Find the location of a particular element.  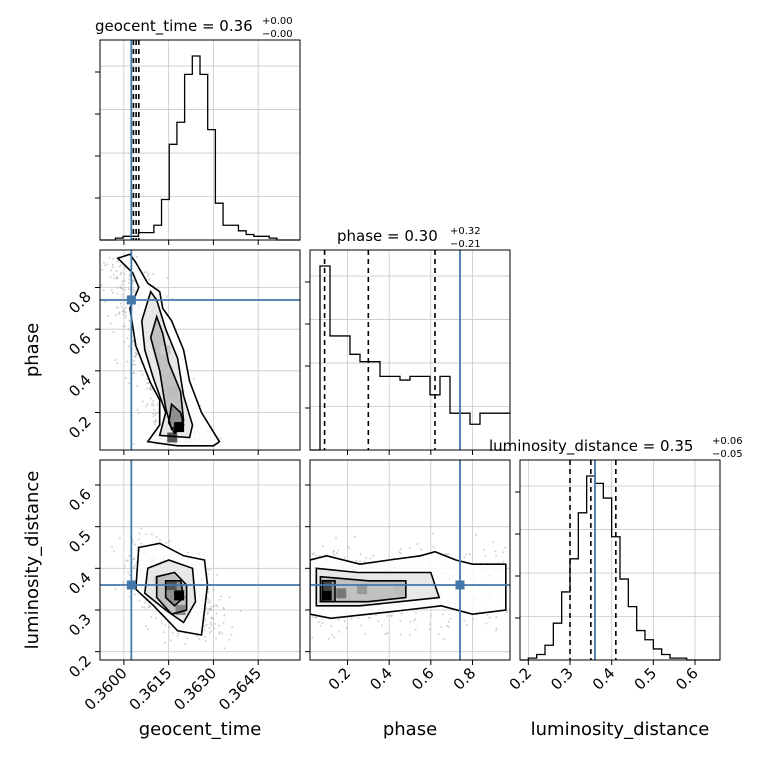

hist-phase-frame is located at coordinates (410, 350).